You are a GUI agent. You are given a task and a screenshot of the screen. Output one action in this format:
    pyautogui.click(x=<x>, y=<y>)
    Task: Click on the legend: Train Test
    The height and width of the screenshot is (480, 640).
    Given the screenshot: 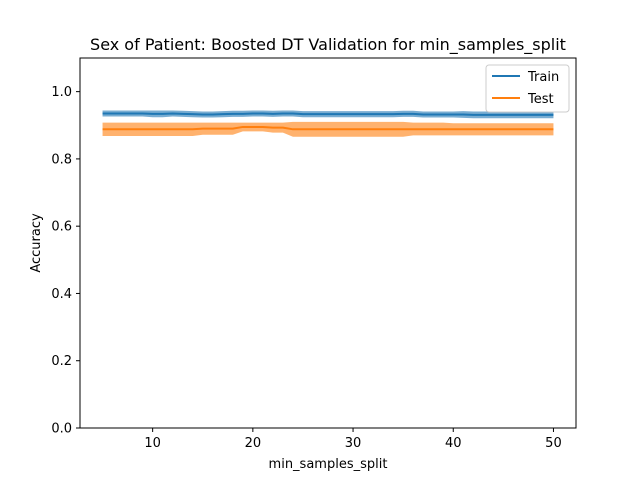 What is the action you would take?
    pyautogui.click(x=527, y=88)
    